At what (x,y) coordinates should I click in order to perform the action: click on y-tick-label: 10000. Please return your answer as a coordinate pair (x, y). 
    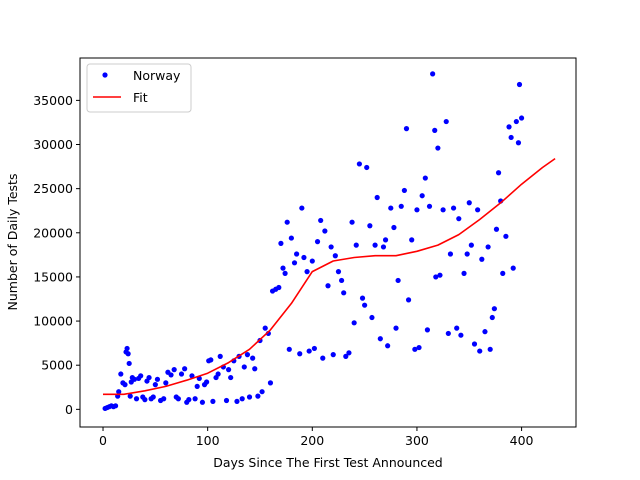
    Looking at the image, I should click on (53, 321).